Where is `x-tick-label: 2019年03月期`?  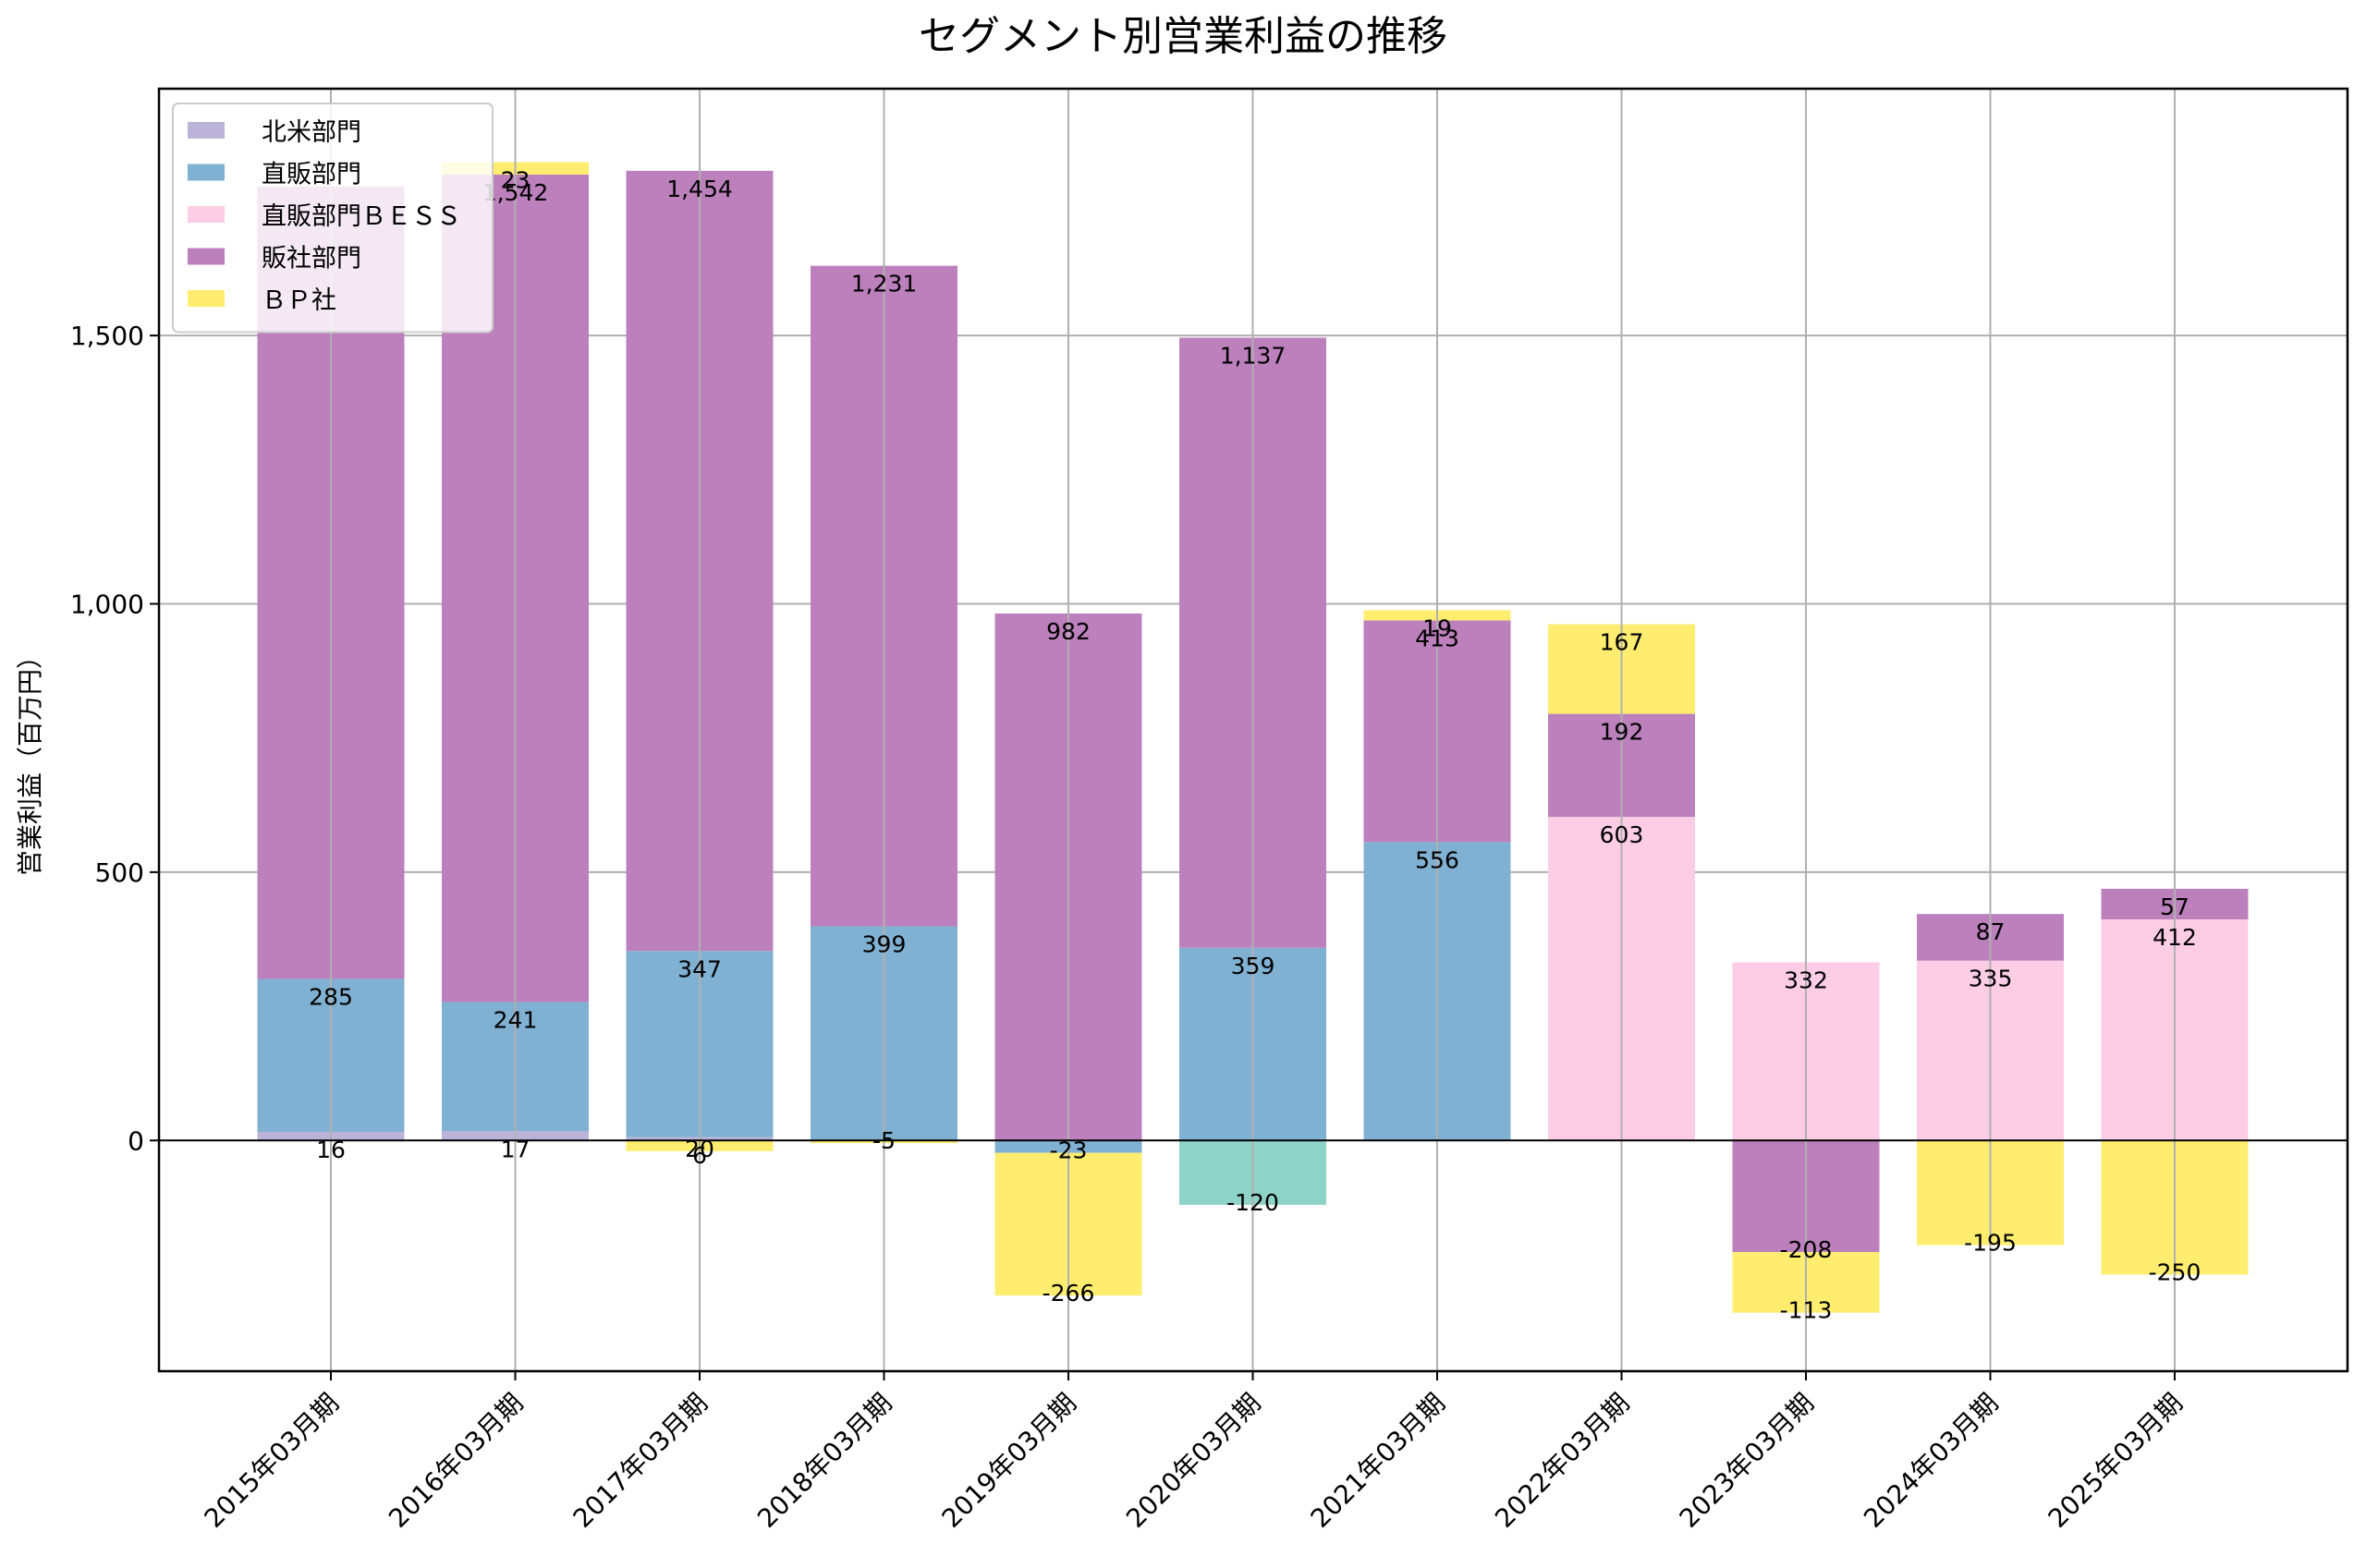 x-tick-label: 2019年03月期 is located at coordinates (1009, 1461).